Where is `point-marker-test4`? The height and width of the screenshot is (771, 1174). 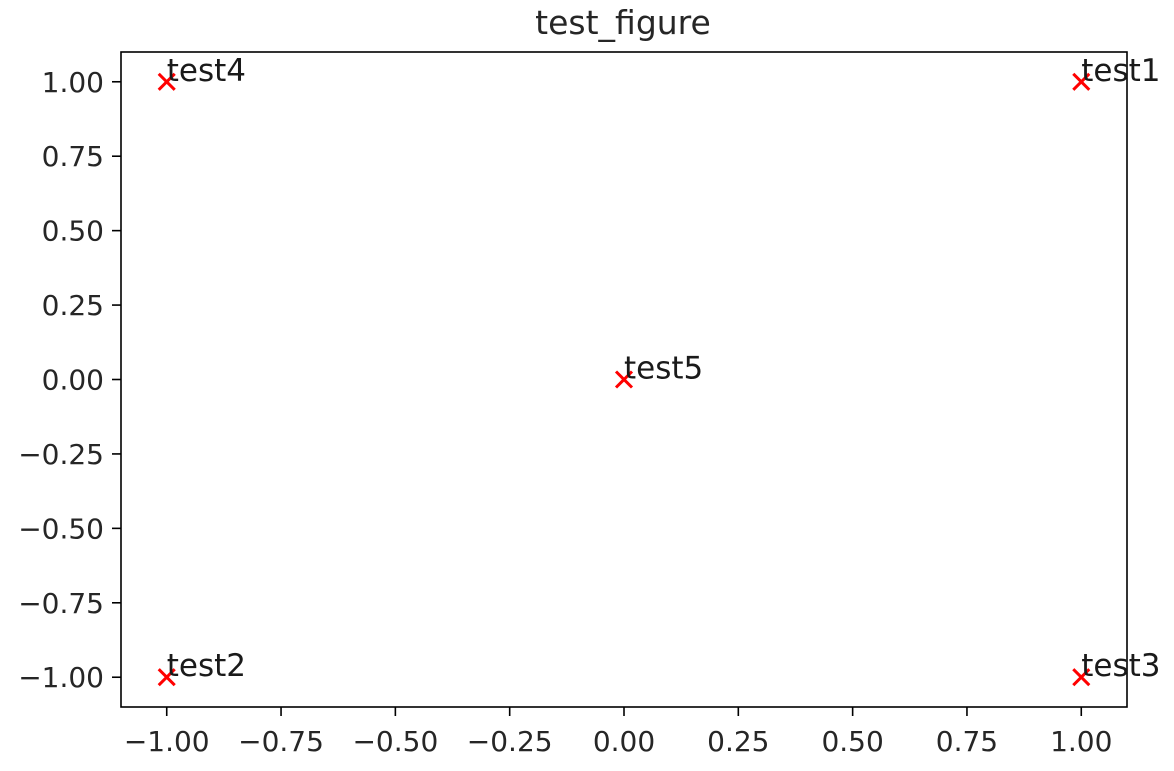 point-marker-test4 is located at coordinates (166, 81).